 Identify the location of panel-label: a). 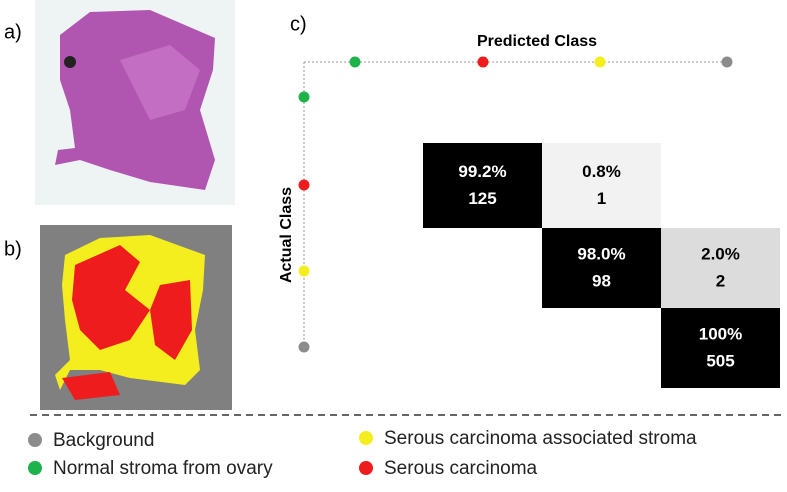
(13, 32).